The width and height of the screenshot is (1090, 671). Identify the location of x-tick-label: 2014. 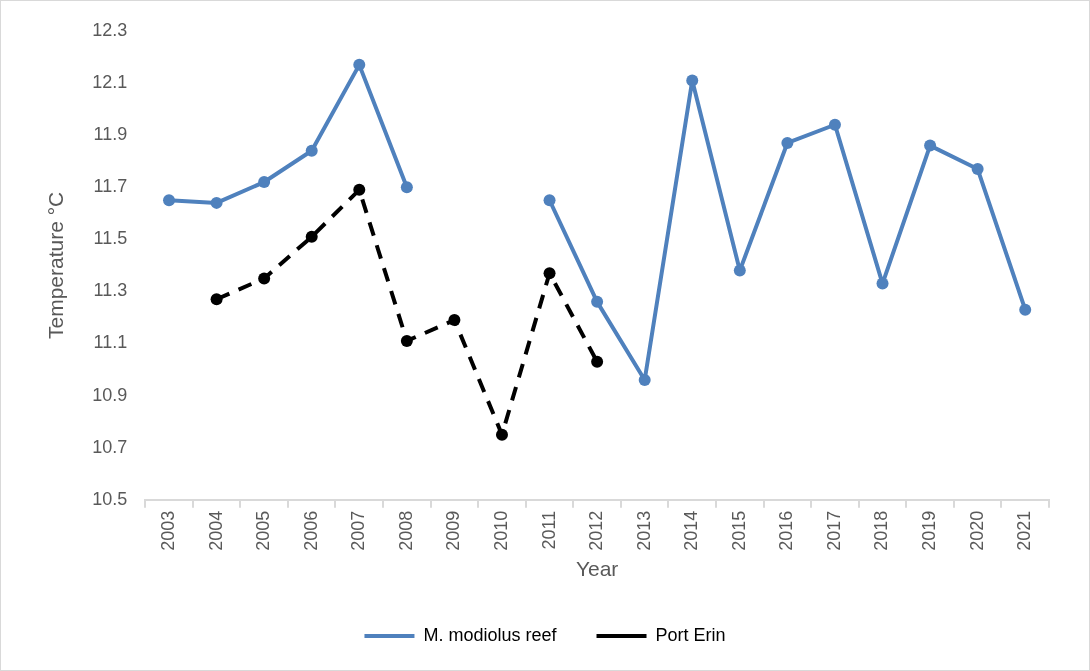
(691, 530).